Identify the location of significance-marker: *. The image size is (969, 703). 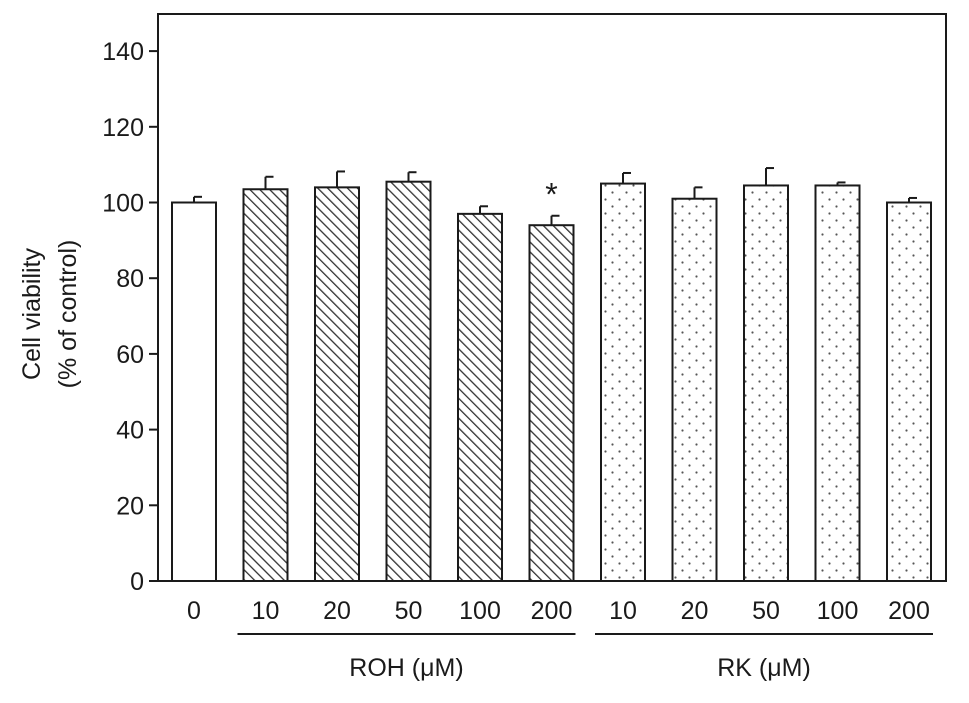
(551, 195).